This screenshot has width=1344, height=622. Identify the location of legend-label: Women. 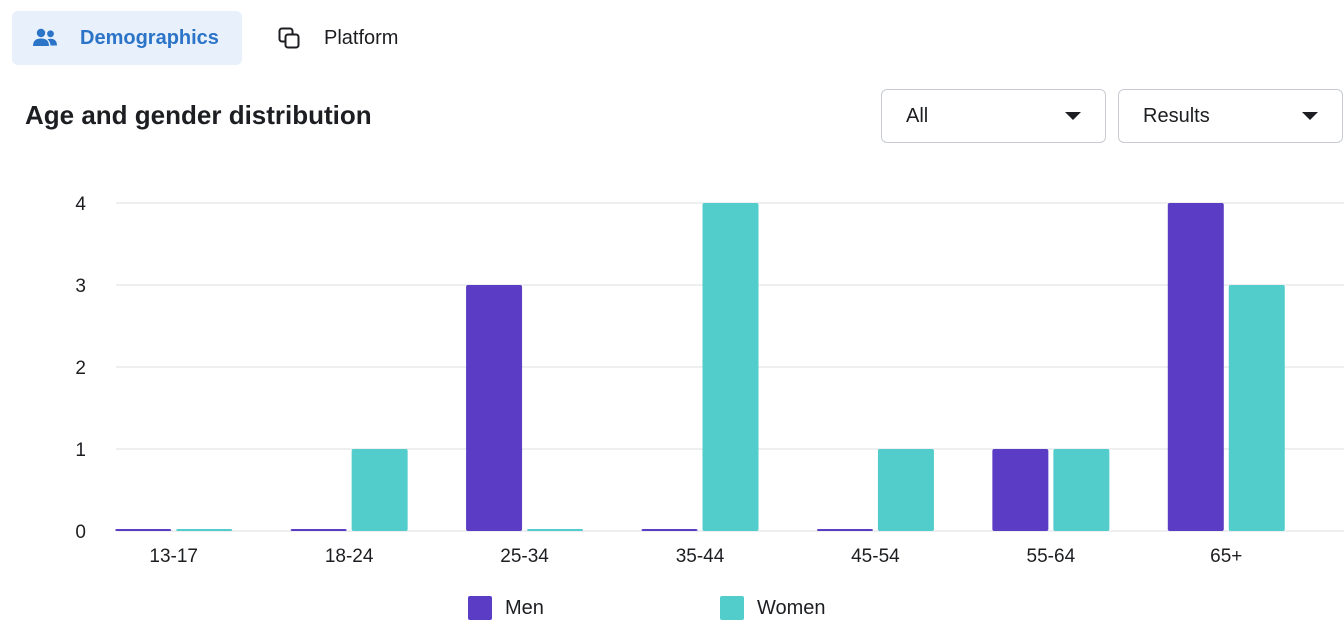
(791, 607).